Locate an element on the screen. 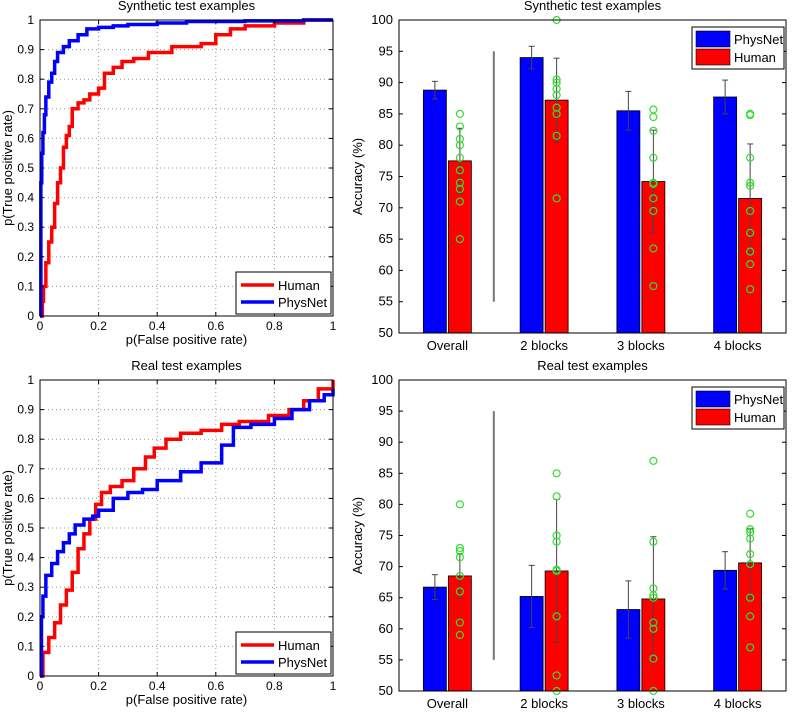  legend-box is located at coordinates (283, 653).